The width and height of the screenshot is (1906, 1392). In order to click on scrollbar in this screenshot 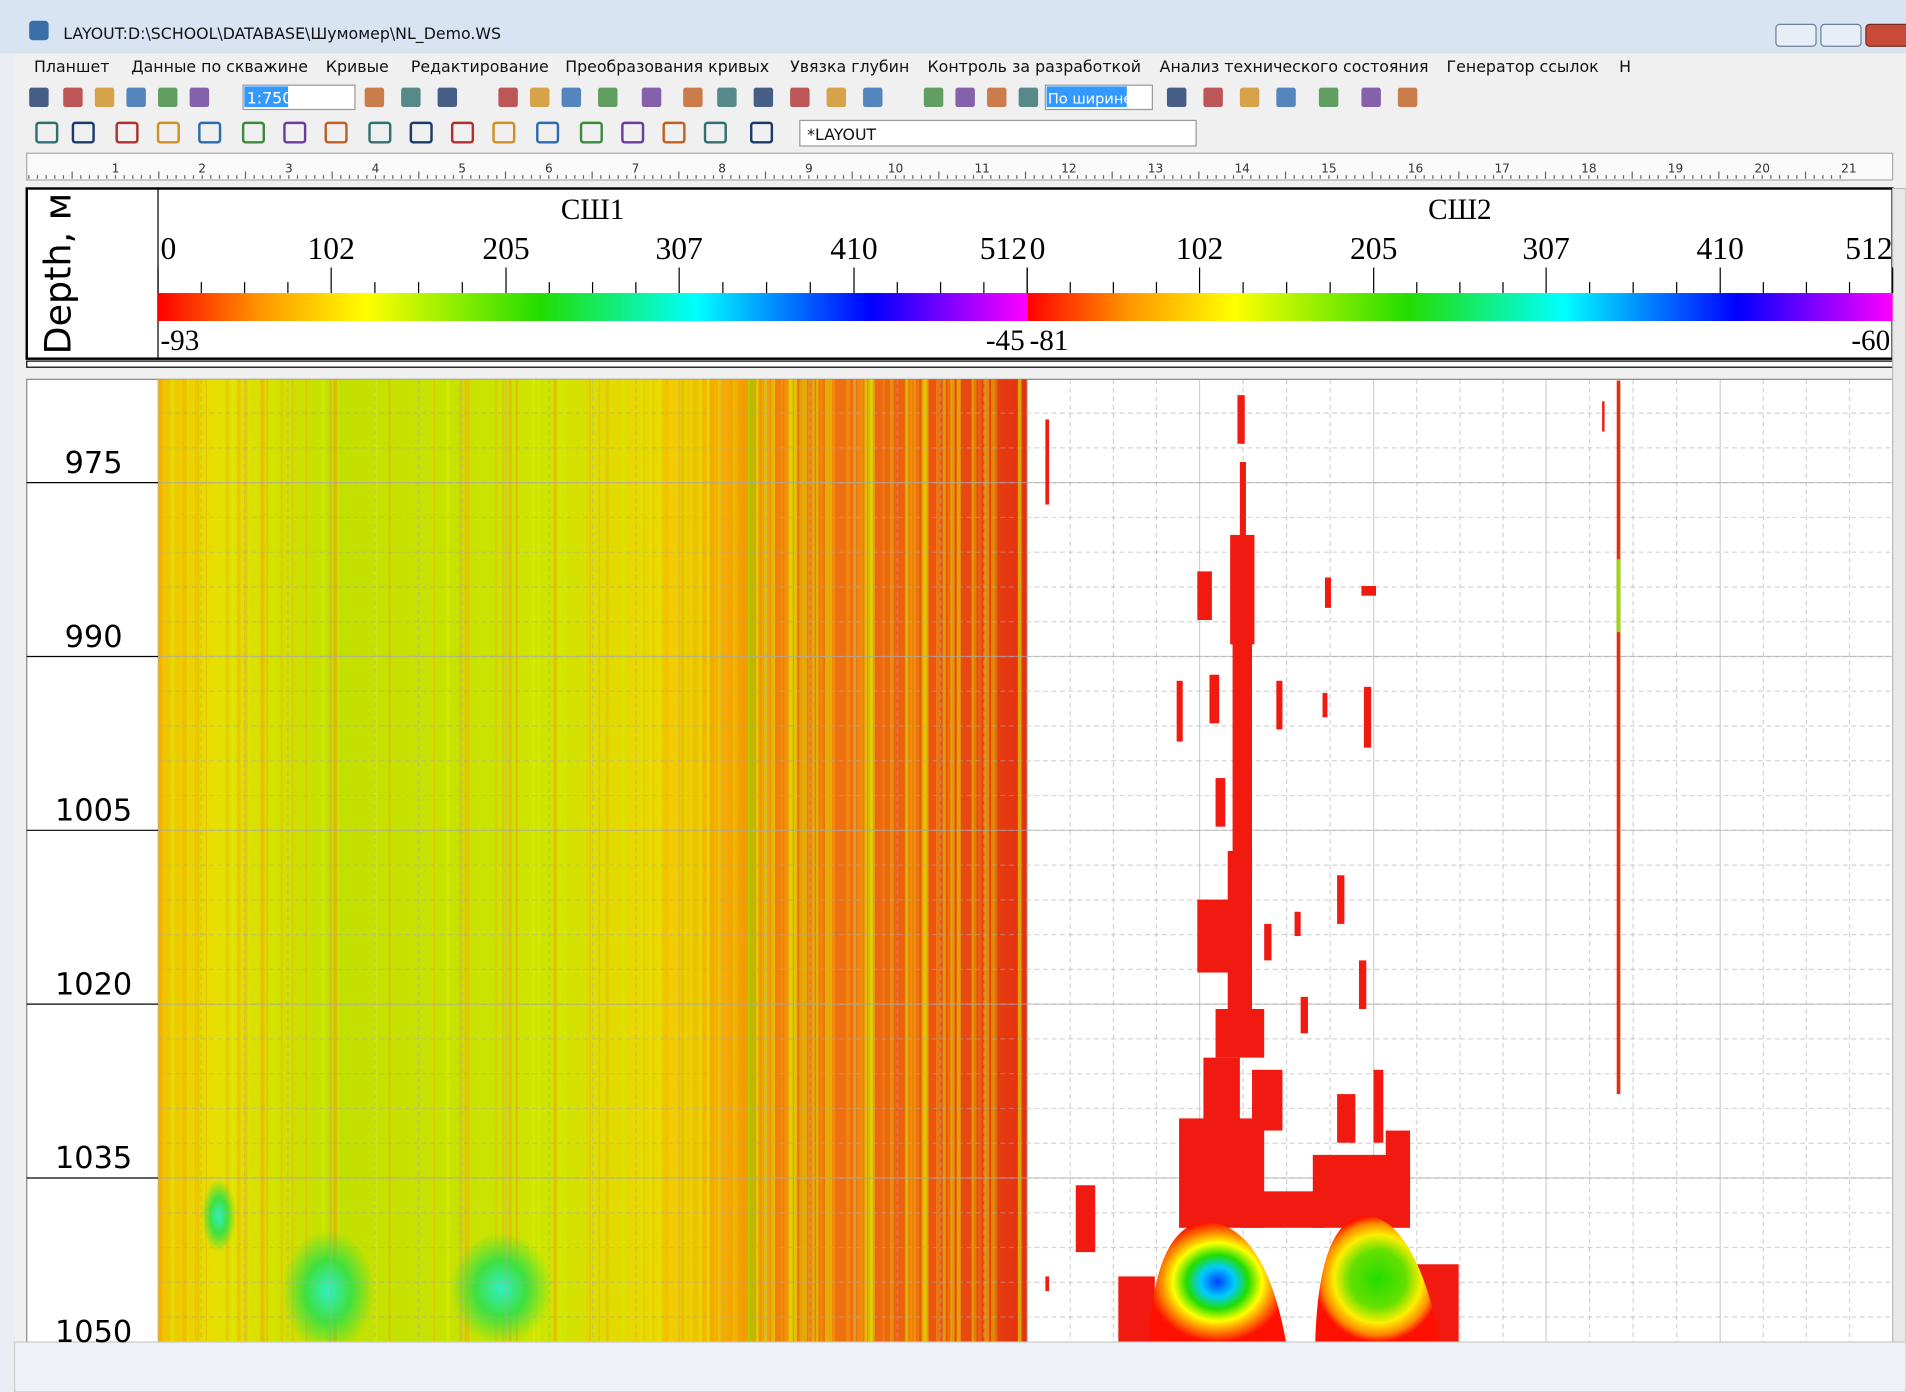, I will do `click(1899, 765)`.